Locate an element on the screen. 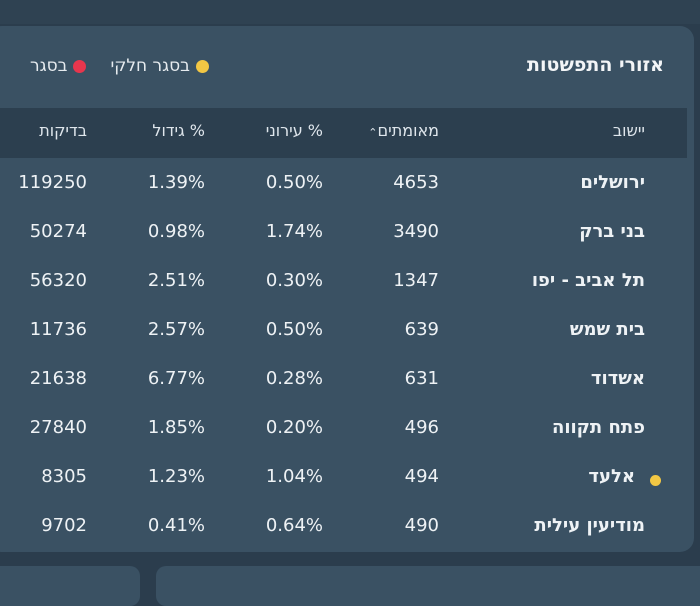 The width and height of the screenshot is (700, 606). table-row: תל אביב - יפו 1347 0.30% 2.51% 56320 is located at coordinates (343, 282).